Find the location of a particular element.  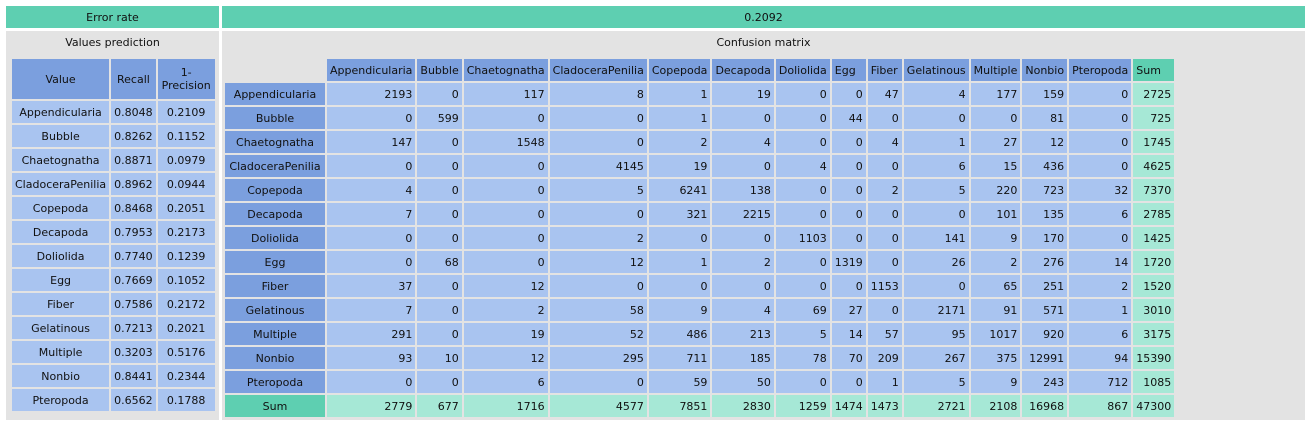

matrix-cell: 27 is located at coordinates (848, 310).